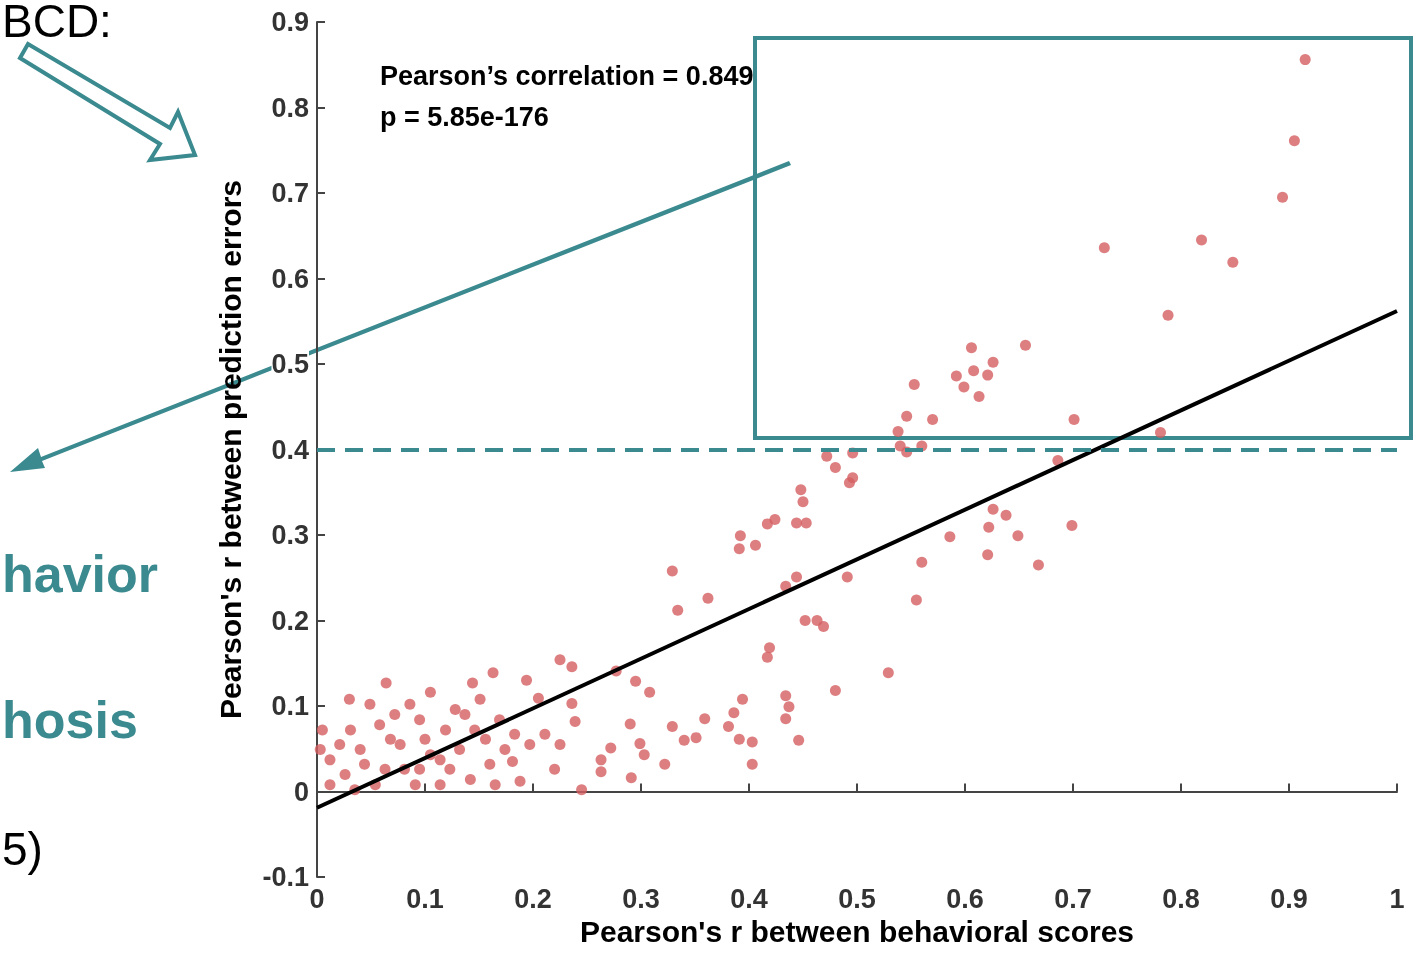  I want to click on x-tick-label: 0.3, so click(641, 898).